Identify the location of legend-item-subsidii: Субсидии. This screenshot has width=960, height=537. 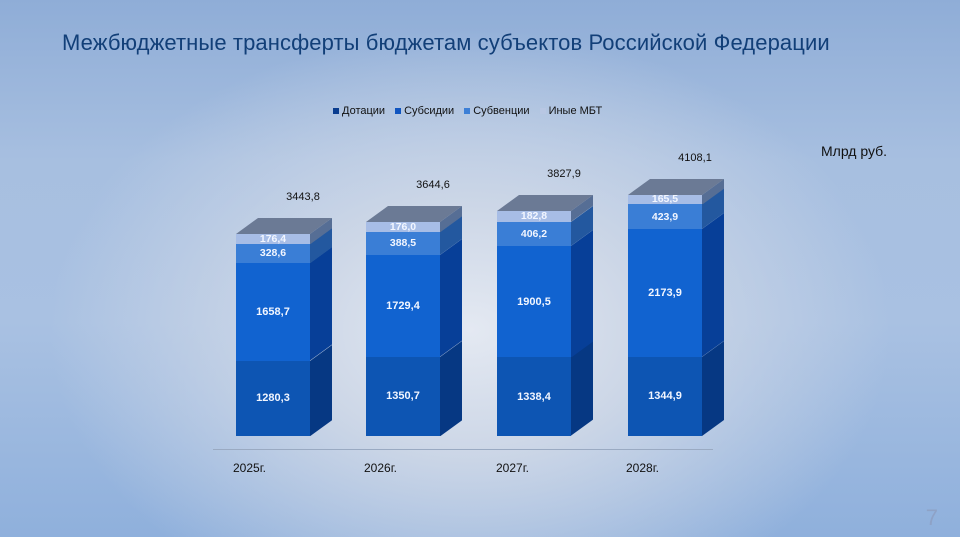
(424, 111).